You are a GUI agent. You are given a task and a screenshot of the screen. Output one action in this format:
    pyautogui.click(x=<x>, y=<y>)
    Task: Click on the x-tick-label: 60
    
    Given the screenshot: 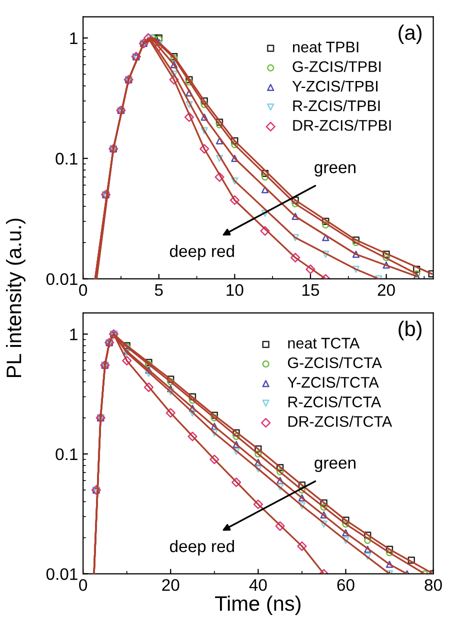 What is the action you would take?
    pyautogui.click(x=345, y=585)
    